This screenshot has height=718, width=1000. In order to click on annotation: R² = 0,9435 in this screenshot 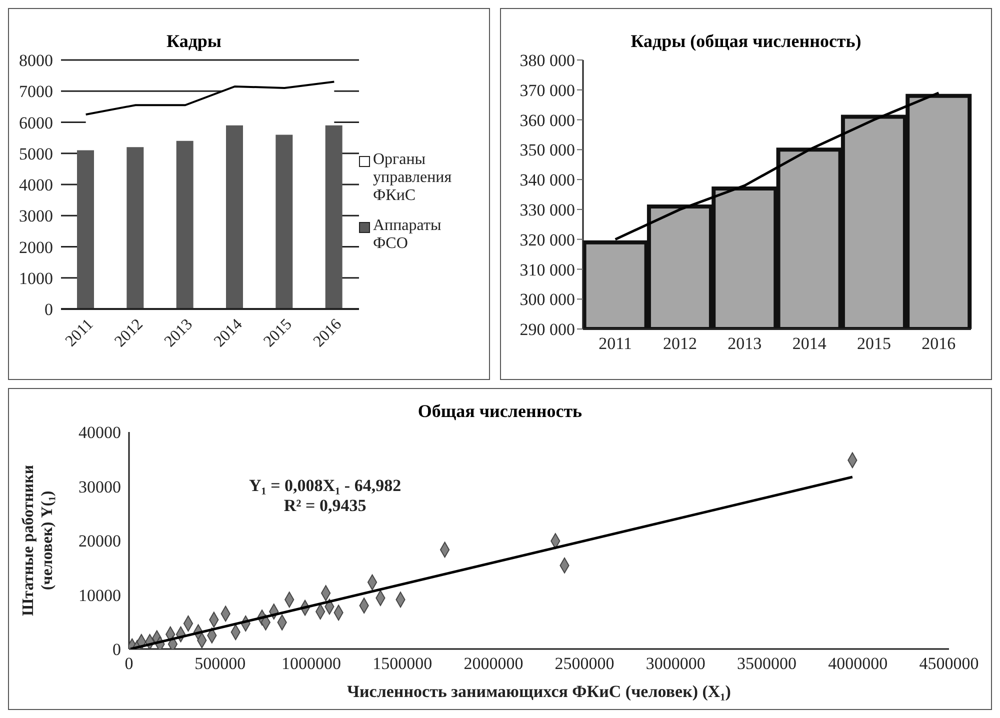, I will do `click(325, 506)`.